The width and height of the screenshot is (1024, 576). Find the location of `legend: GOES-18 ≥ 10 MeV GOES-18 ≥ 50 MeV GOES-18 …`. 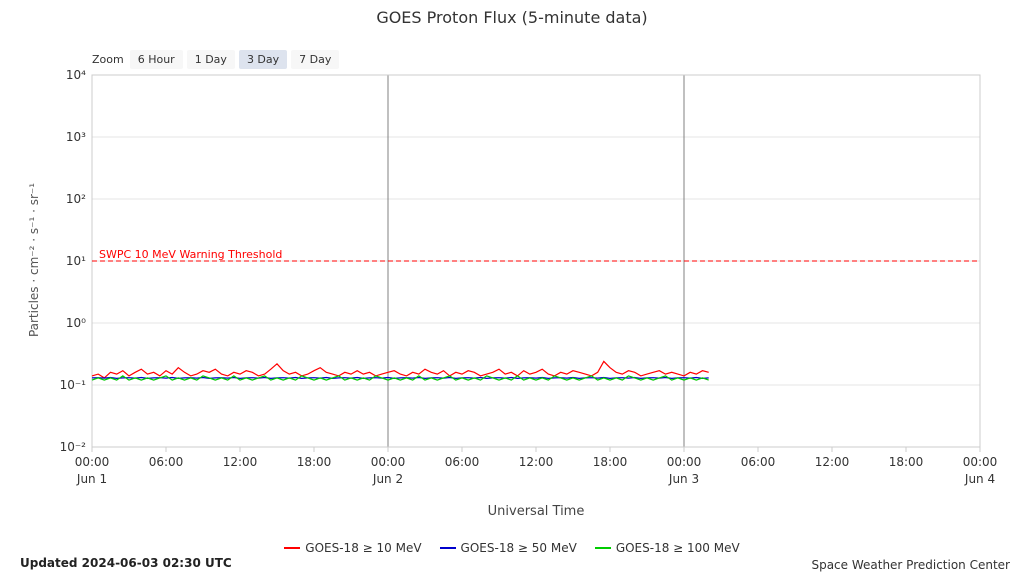

legend: GOES-18 ≥ 10 MeV GOES-18 ≥ 50 MeV GOES-18 … is located at coordinates (512, 548).